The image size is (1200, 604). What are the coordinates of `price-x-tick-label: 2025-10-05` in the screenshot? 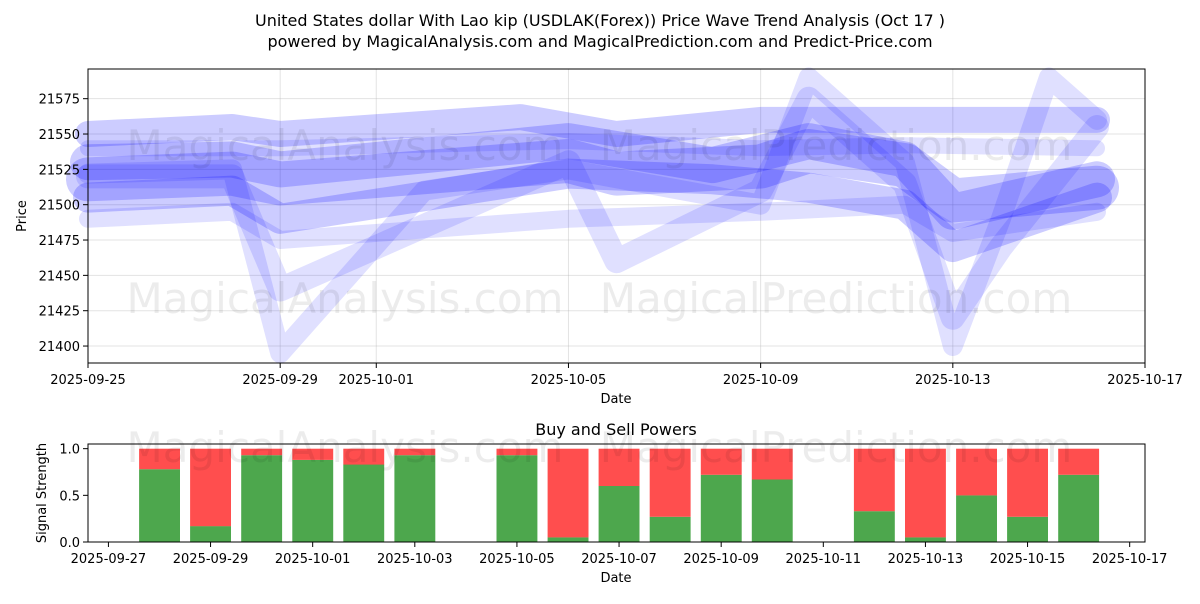 It's located at (569, 380).